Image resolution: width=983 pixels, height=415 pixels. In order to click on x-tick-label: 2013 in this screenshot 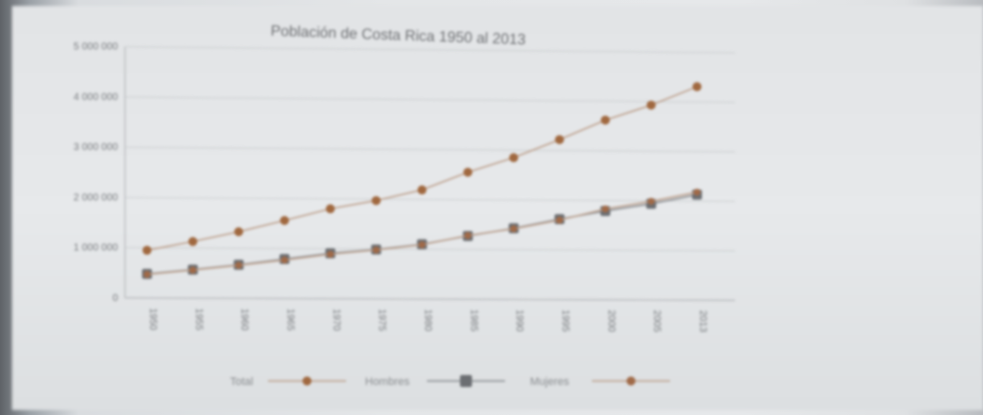, I will do `click(702, 321)`.